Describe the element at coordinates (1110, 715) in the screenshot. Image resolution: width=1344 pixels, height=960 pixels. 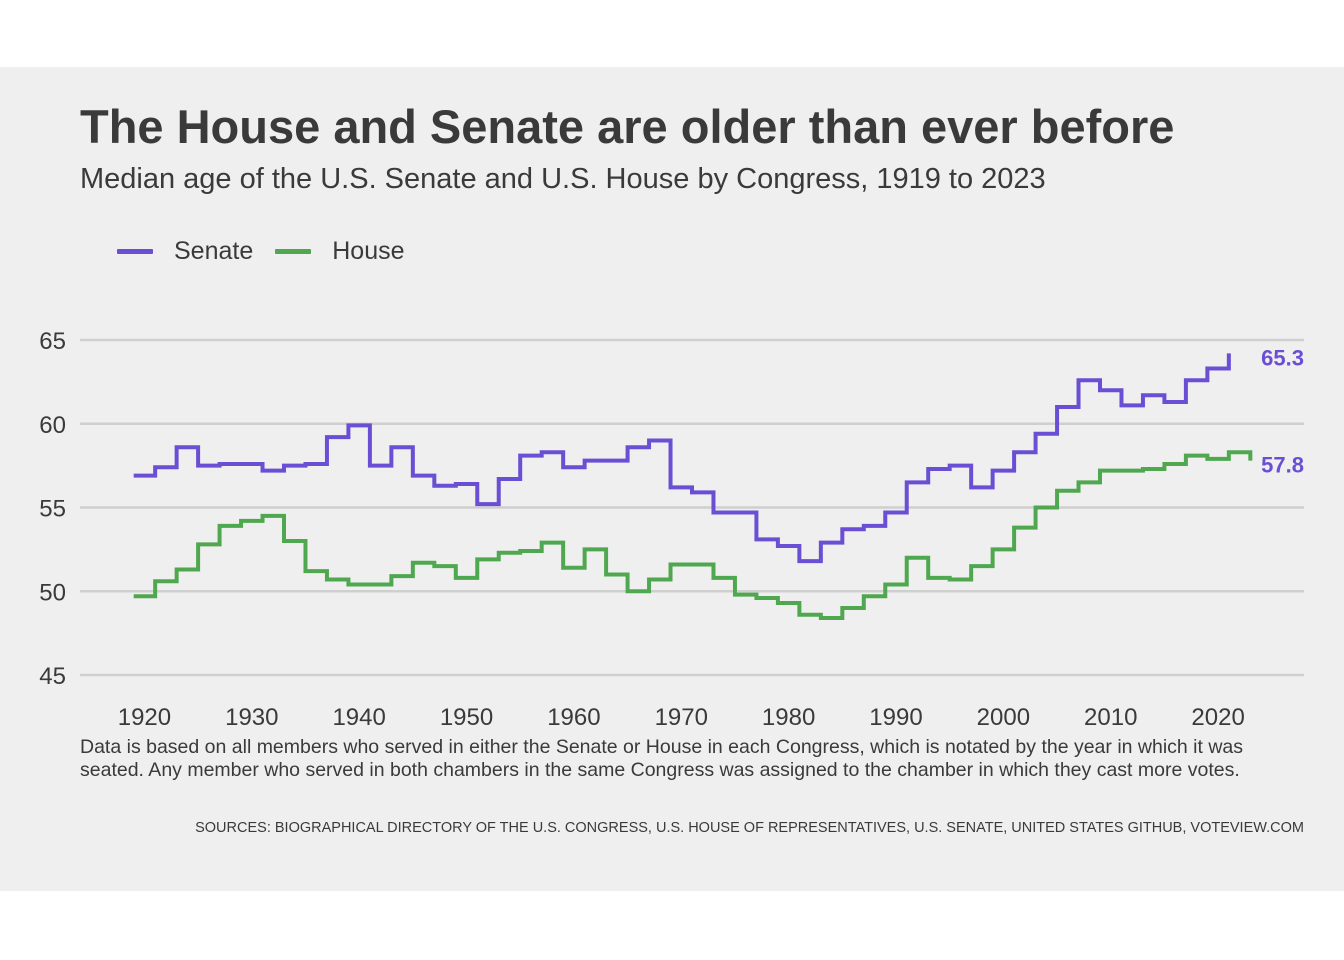
I see `x-tick-label: 2010` at that location.